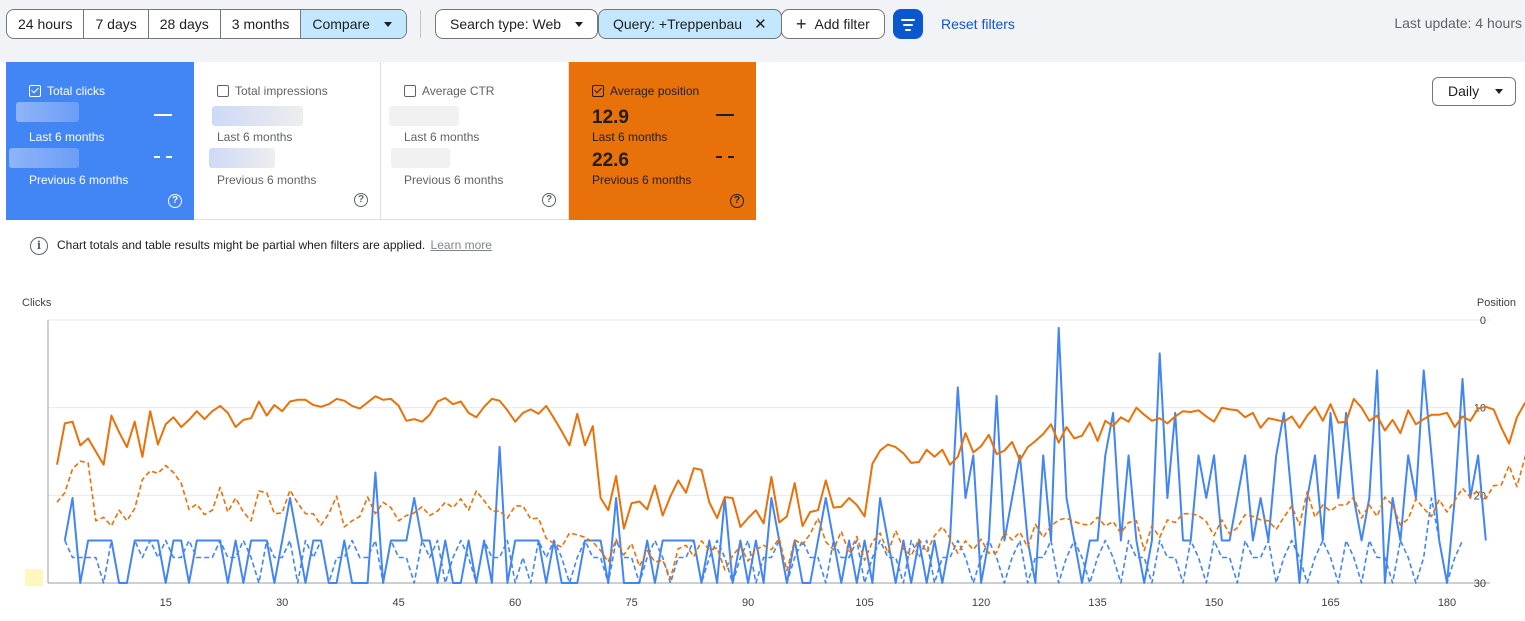  Describe the element at coordinates (1480, 584) in the screenshot. I see `right-axis-tick-label: 30` at that location.